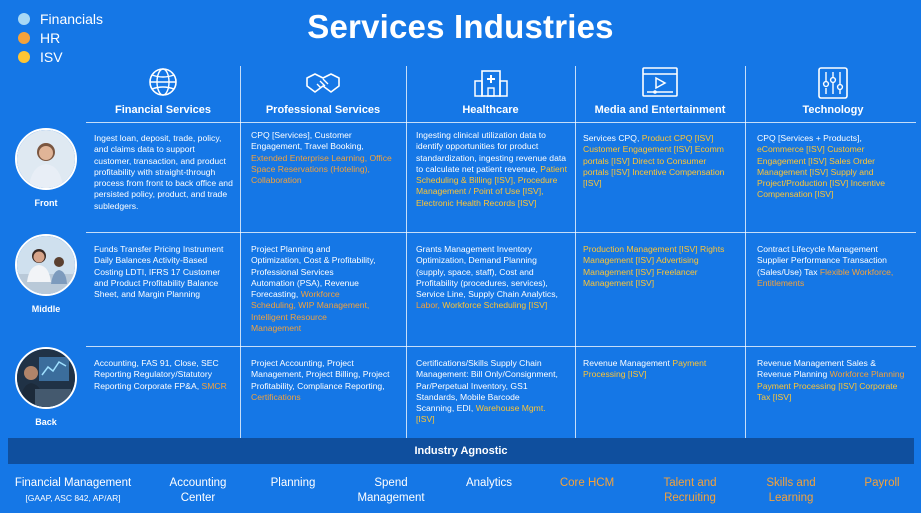 The width and height of the screenshot is (921, 513). What do you see at coordinates (645, 369) in the screenshot?
I see `cell-text-segment: Payment Processing [ISV]` at bounding box center [645, 369].